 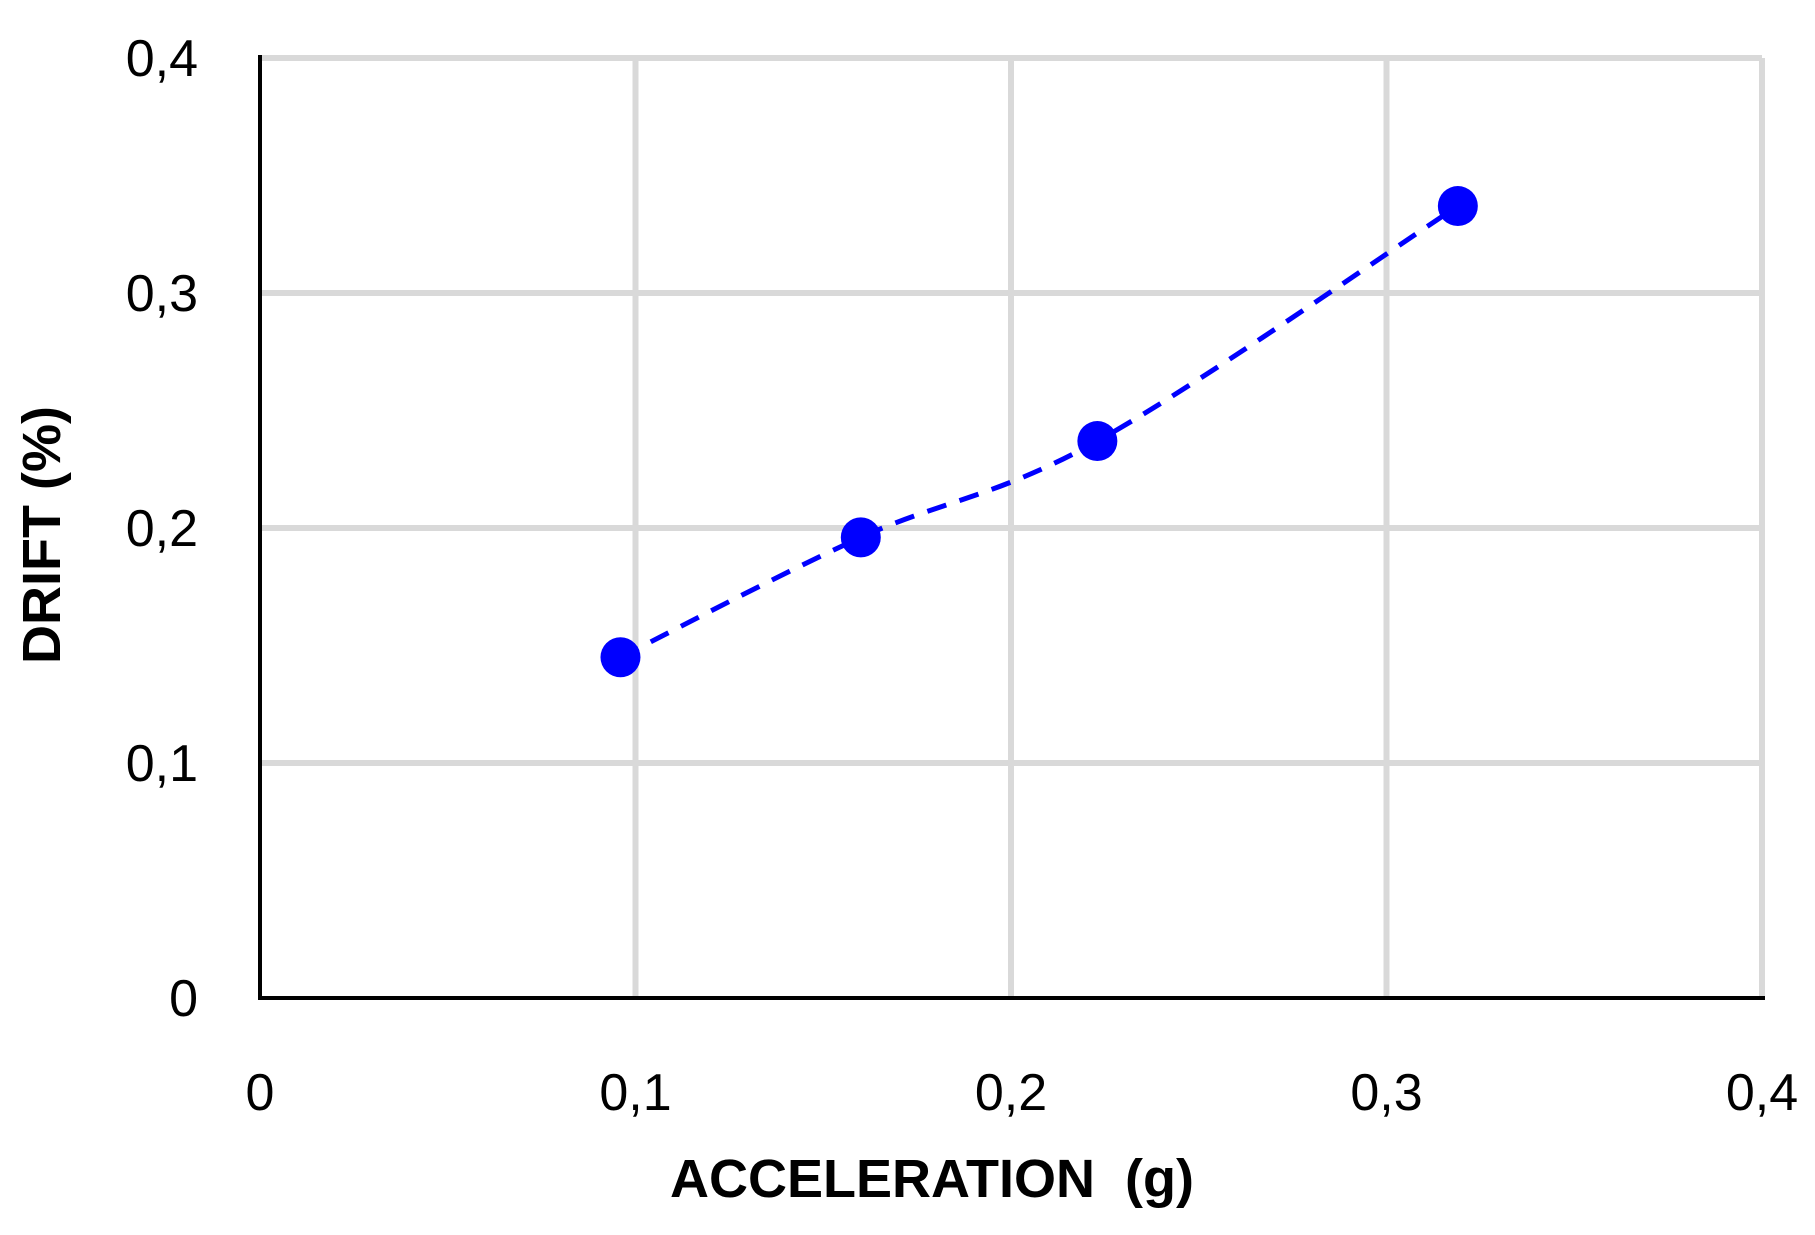 I want to click on y-axis-title: DRIFT (%), so click(x=42, y=535).